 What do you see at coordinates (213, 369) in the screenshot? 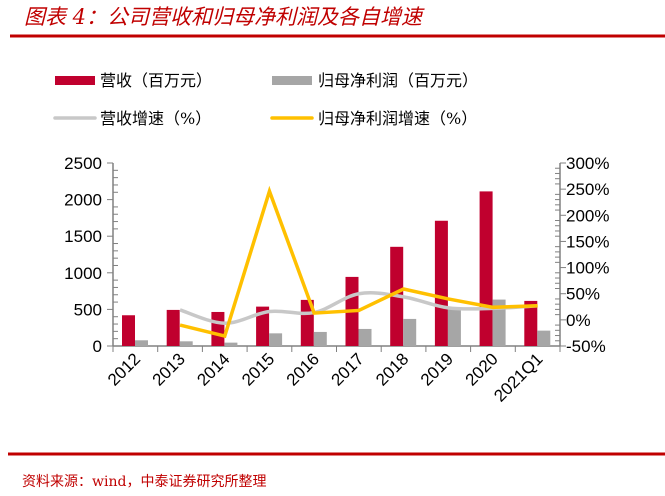
I see `x-axis-tick-label: 2014` at bounding box center [213, 369].